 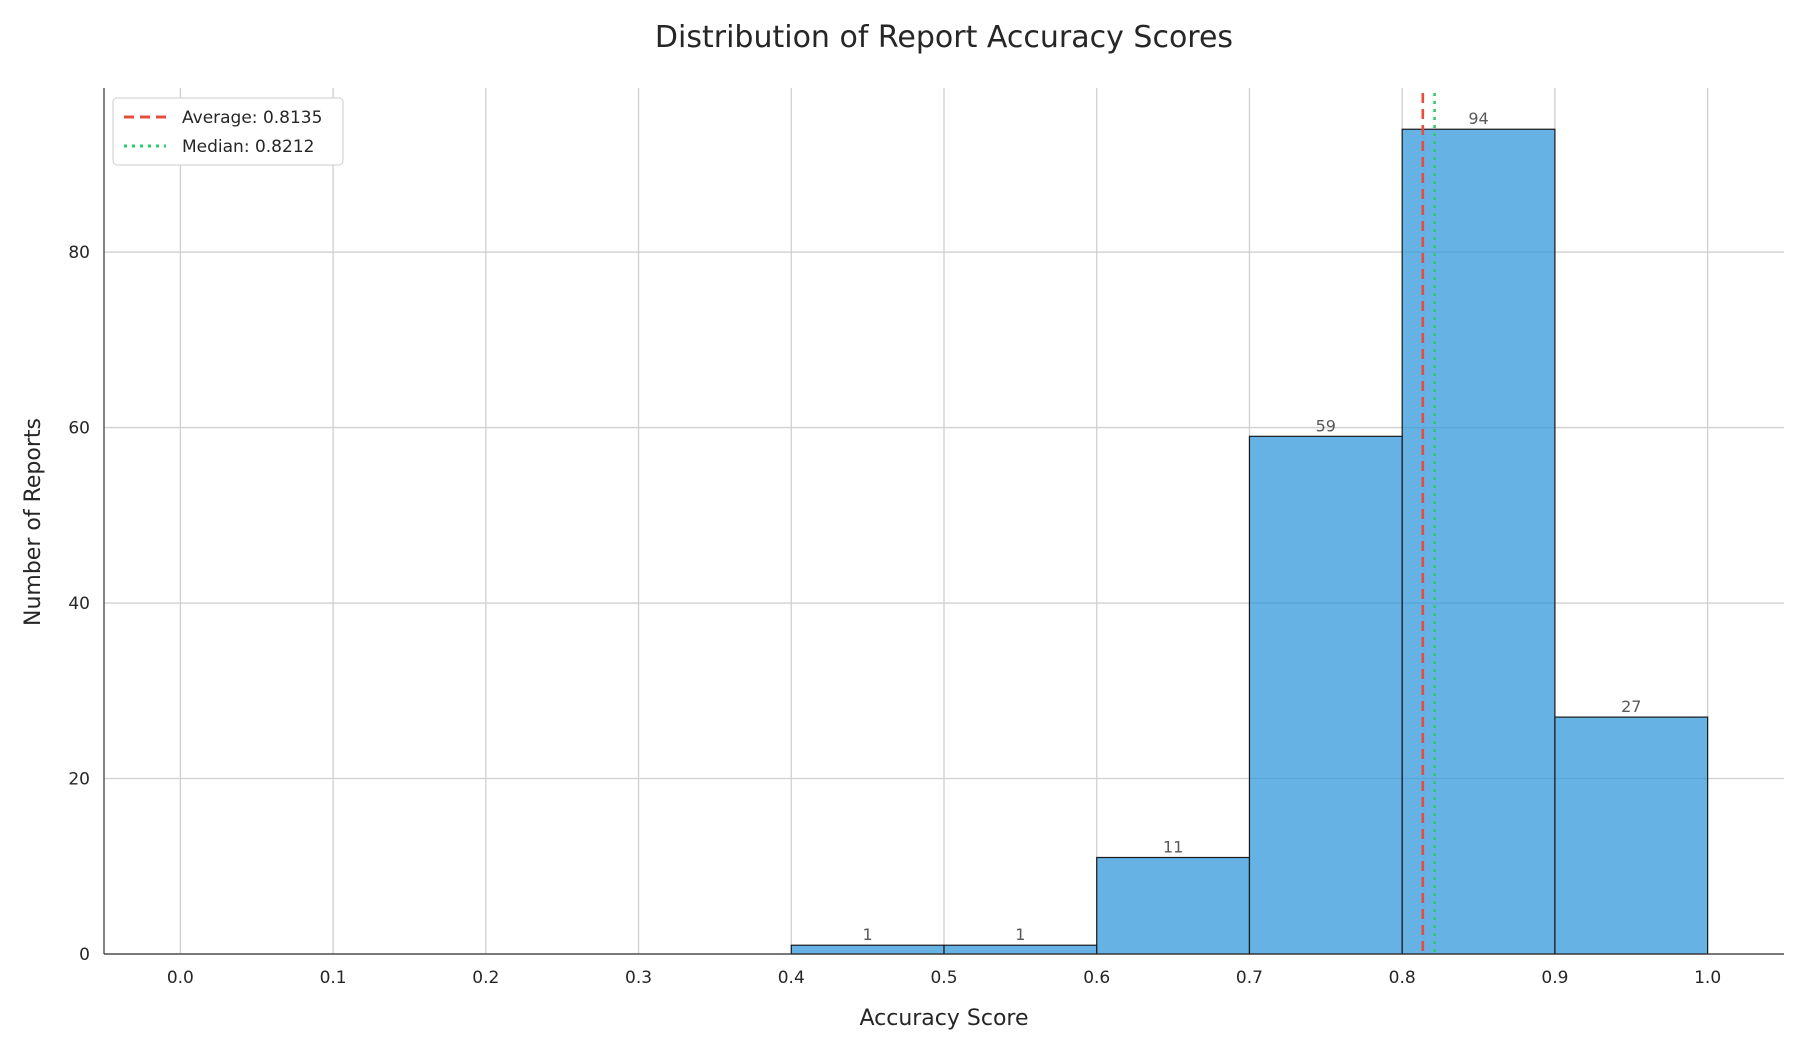 I want to click on x-tick-label: 0.4, so click(x=791, y=978).